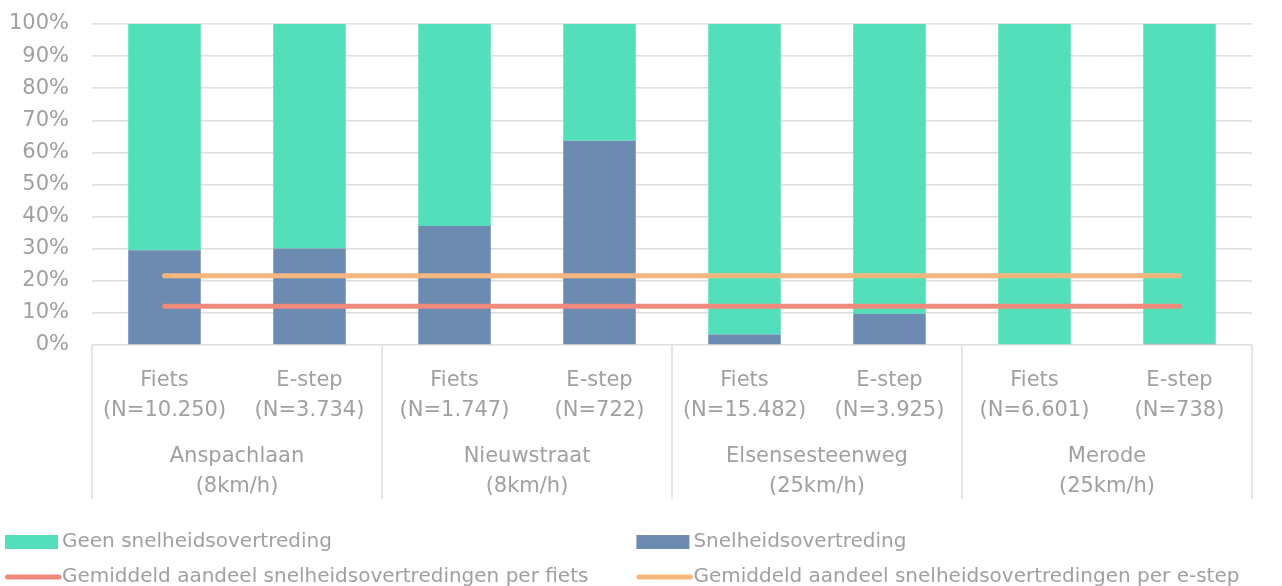 The width and height of the screenshot is (1282, 586). Describe the element at coordinates (52, 343) in the screenshot. I see `y-tick-label: 0%` at that location.